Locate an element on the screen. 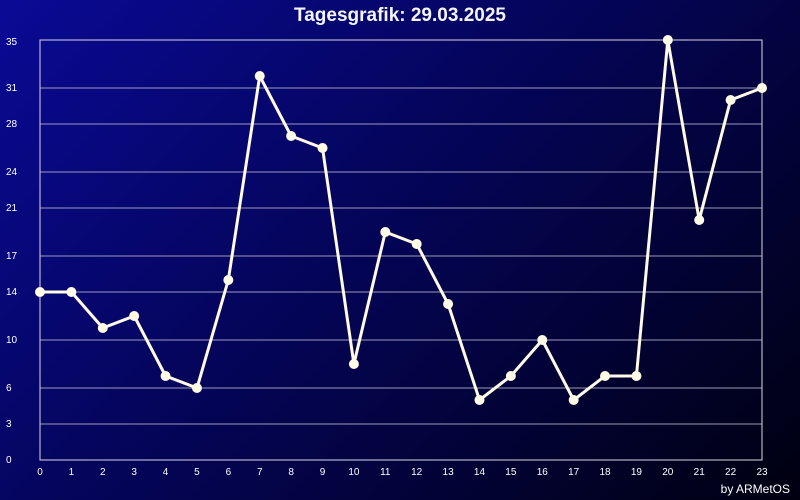  x-tick-label: 7 is located at coordinates (260, 472).